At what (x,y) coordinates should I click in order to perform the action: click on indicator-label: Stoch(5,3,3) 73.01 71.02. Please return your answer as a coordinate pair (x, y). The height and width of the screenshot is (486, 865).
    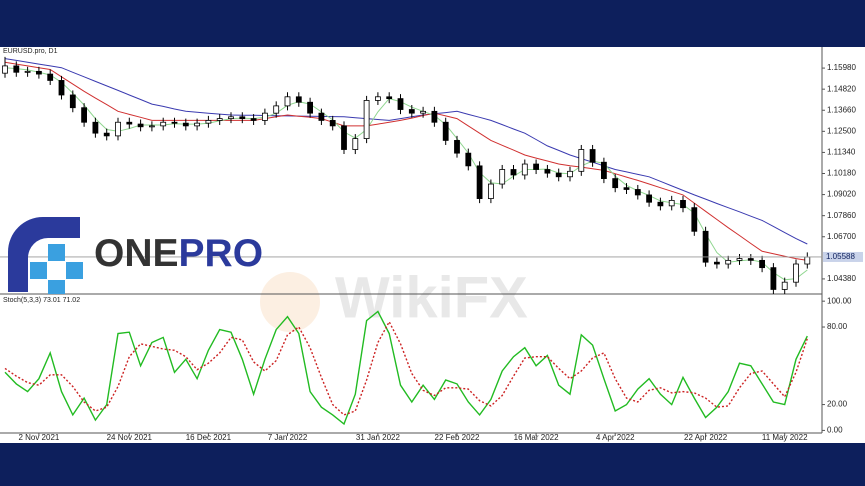
    Looking at the image, I should click on (41, 300).